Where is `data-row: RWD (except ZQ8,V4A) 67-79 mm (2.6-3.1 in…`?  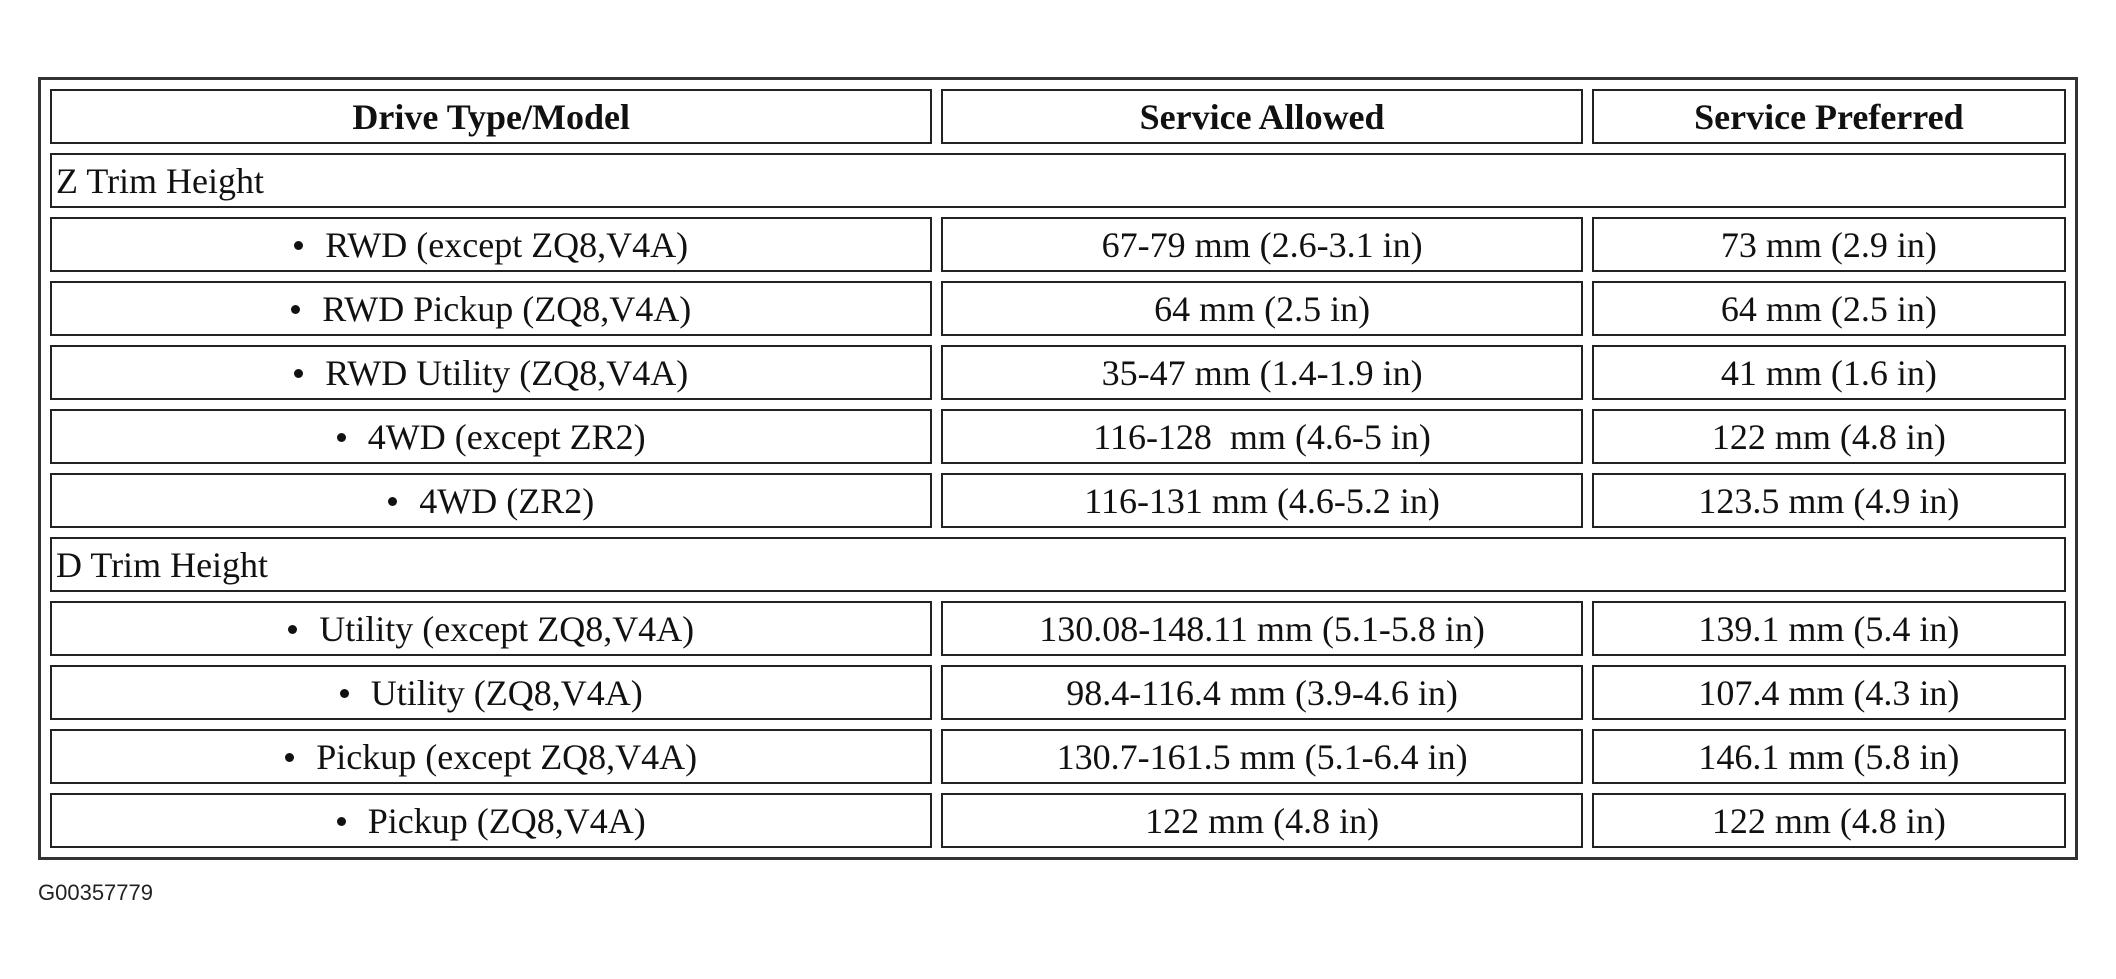 data-row: RWD (except ZQ8,V4A) 67-79 mm (2.6-3.1 in… is located at coordinates (1058, 244).